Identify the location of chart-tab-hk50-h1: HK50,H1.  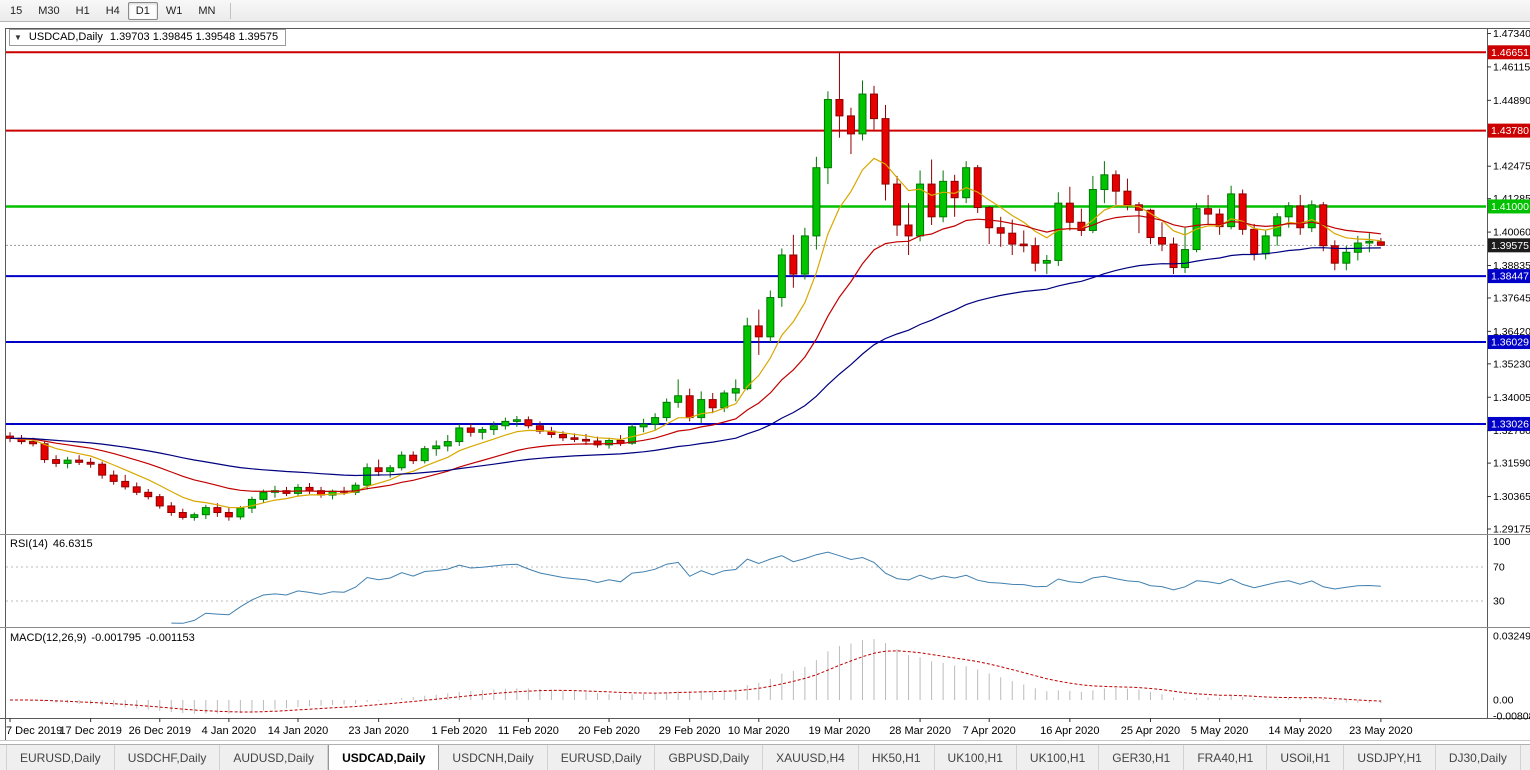
(897, 757).